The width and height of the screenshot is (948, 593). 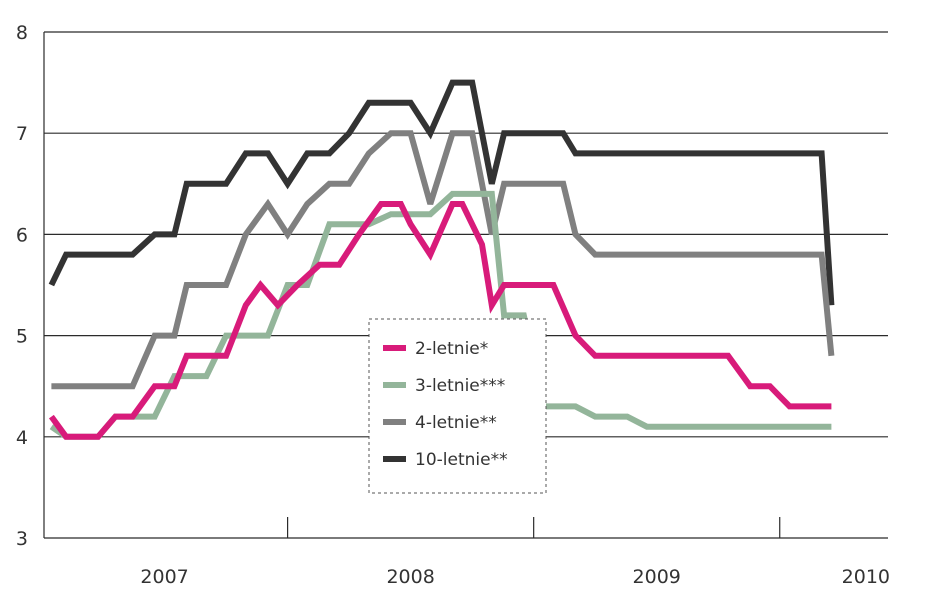 What do you see at coordinates (515, 552) in the screenshot?
I see `x-axis: 2007 2008 2009 2010` at bounding box center [515, 552].